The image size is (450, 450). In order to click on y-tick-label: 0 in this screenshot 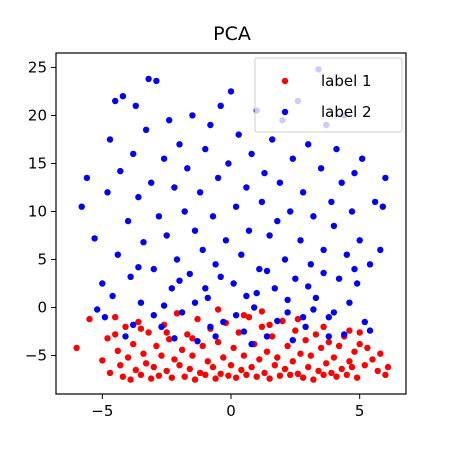, I will do `click(42, 308)`.